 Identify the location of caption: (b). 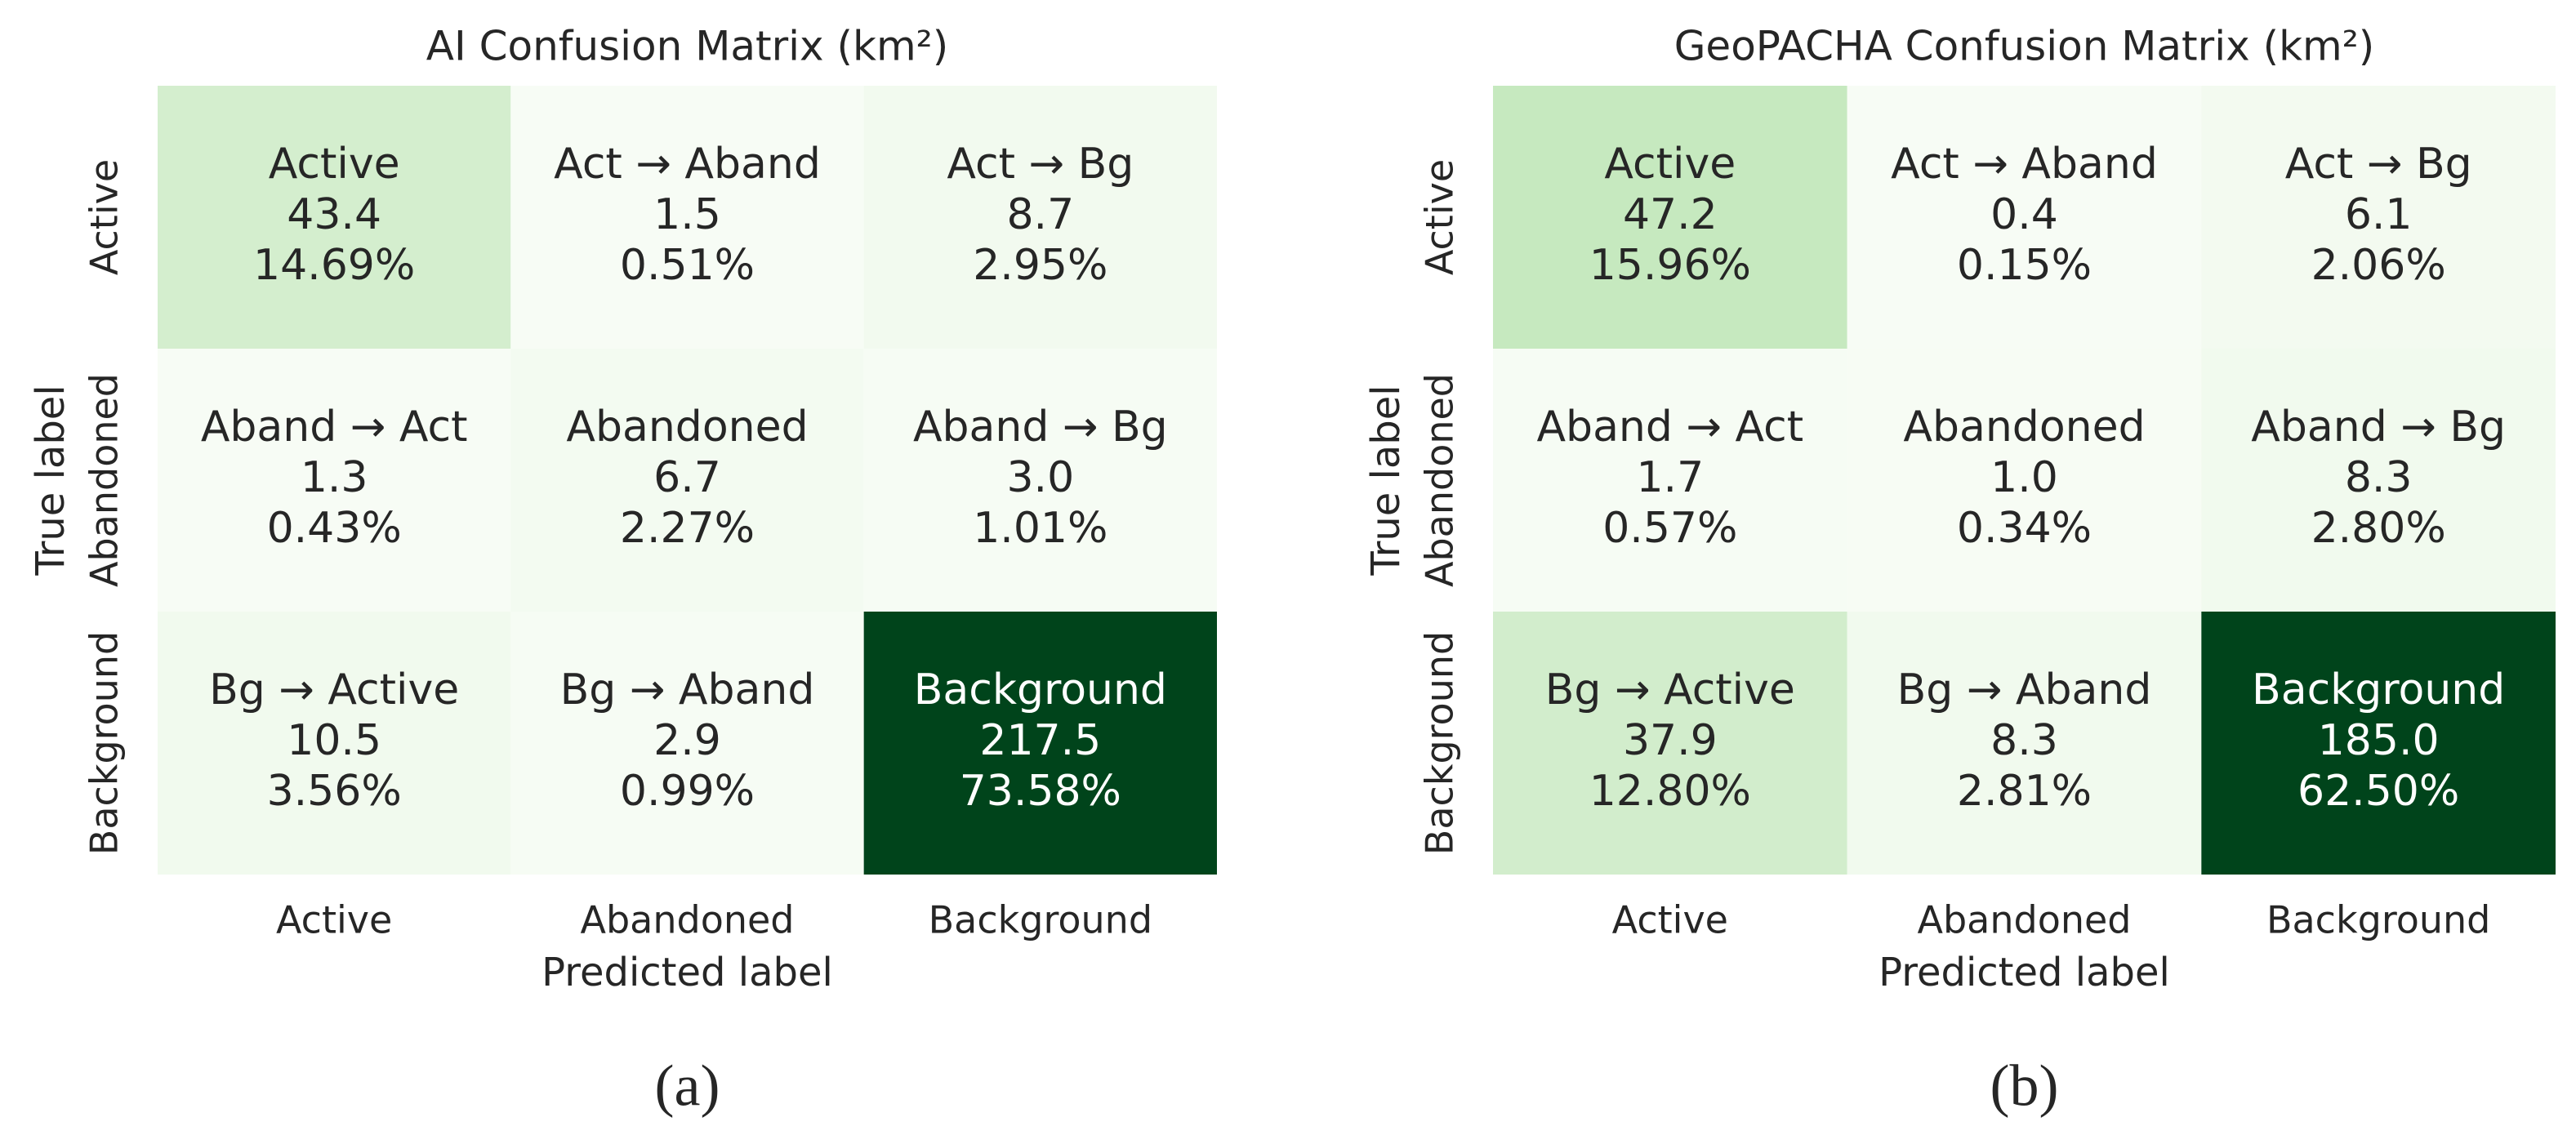
(2024, 1086).